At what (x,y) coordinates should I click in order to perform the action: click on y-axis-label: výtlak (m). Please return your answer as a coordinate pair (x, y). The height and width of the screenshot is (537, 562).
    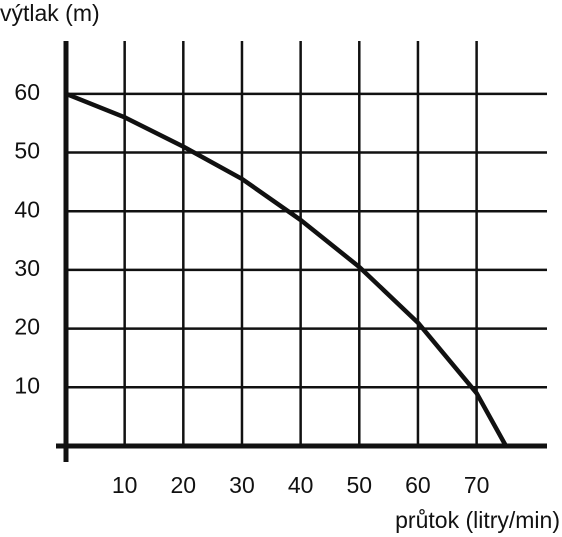
    Looking at the image, I should click on (50, 13).